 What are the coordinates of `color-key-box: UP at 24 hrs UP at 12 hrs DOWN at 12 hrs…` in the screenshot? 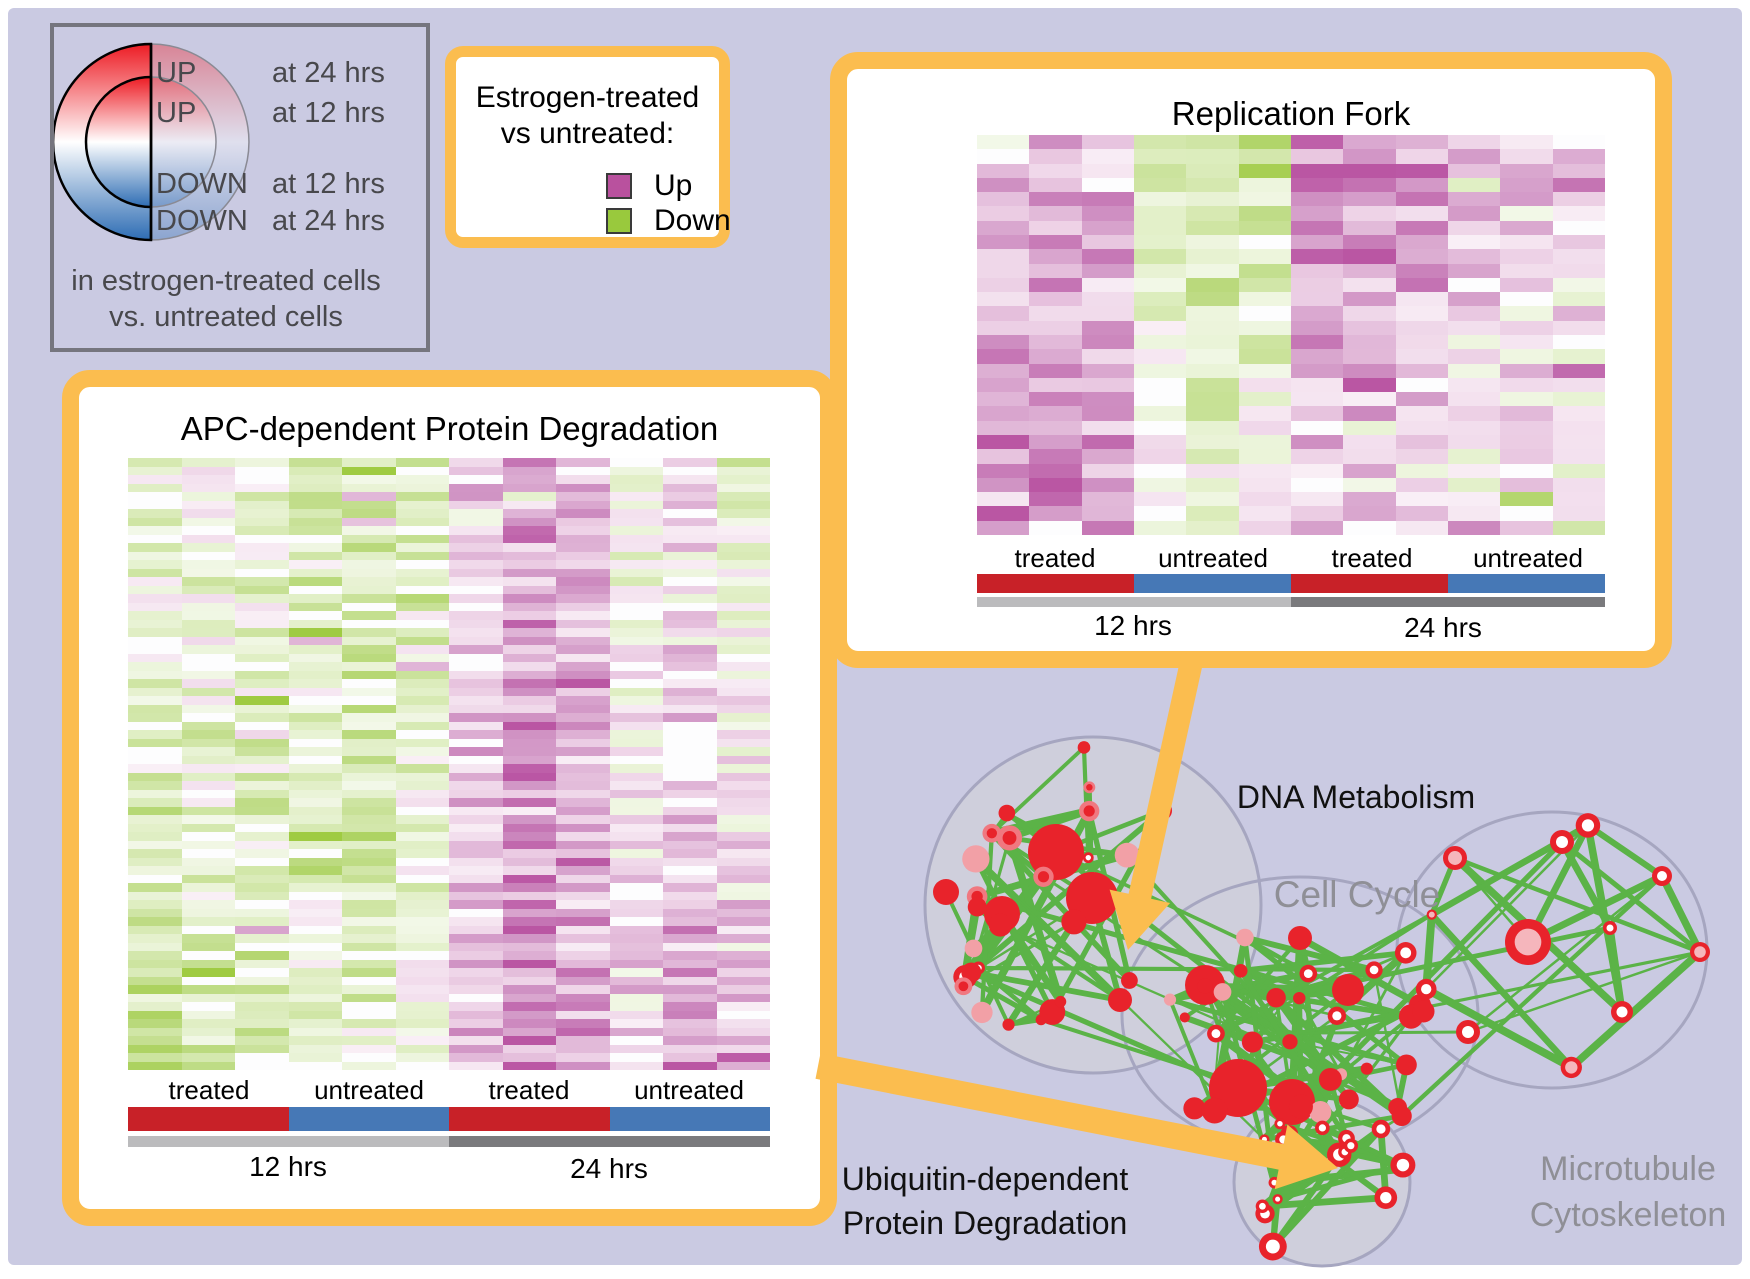 It's located at (240, 187).